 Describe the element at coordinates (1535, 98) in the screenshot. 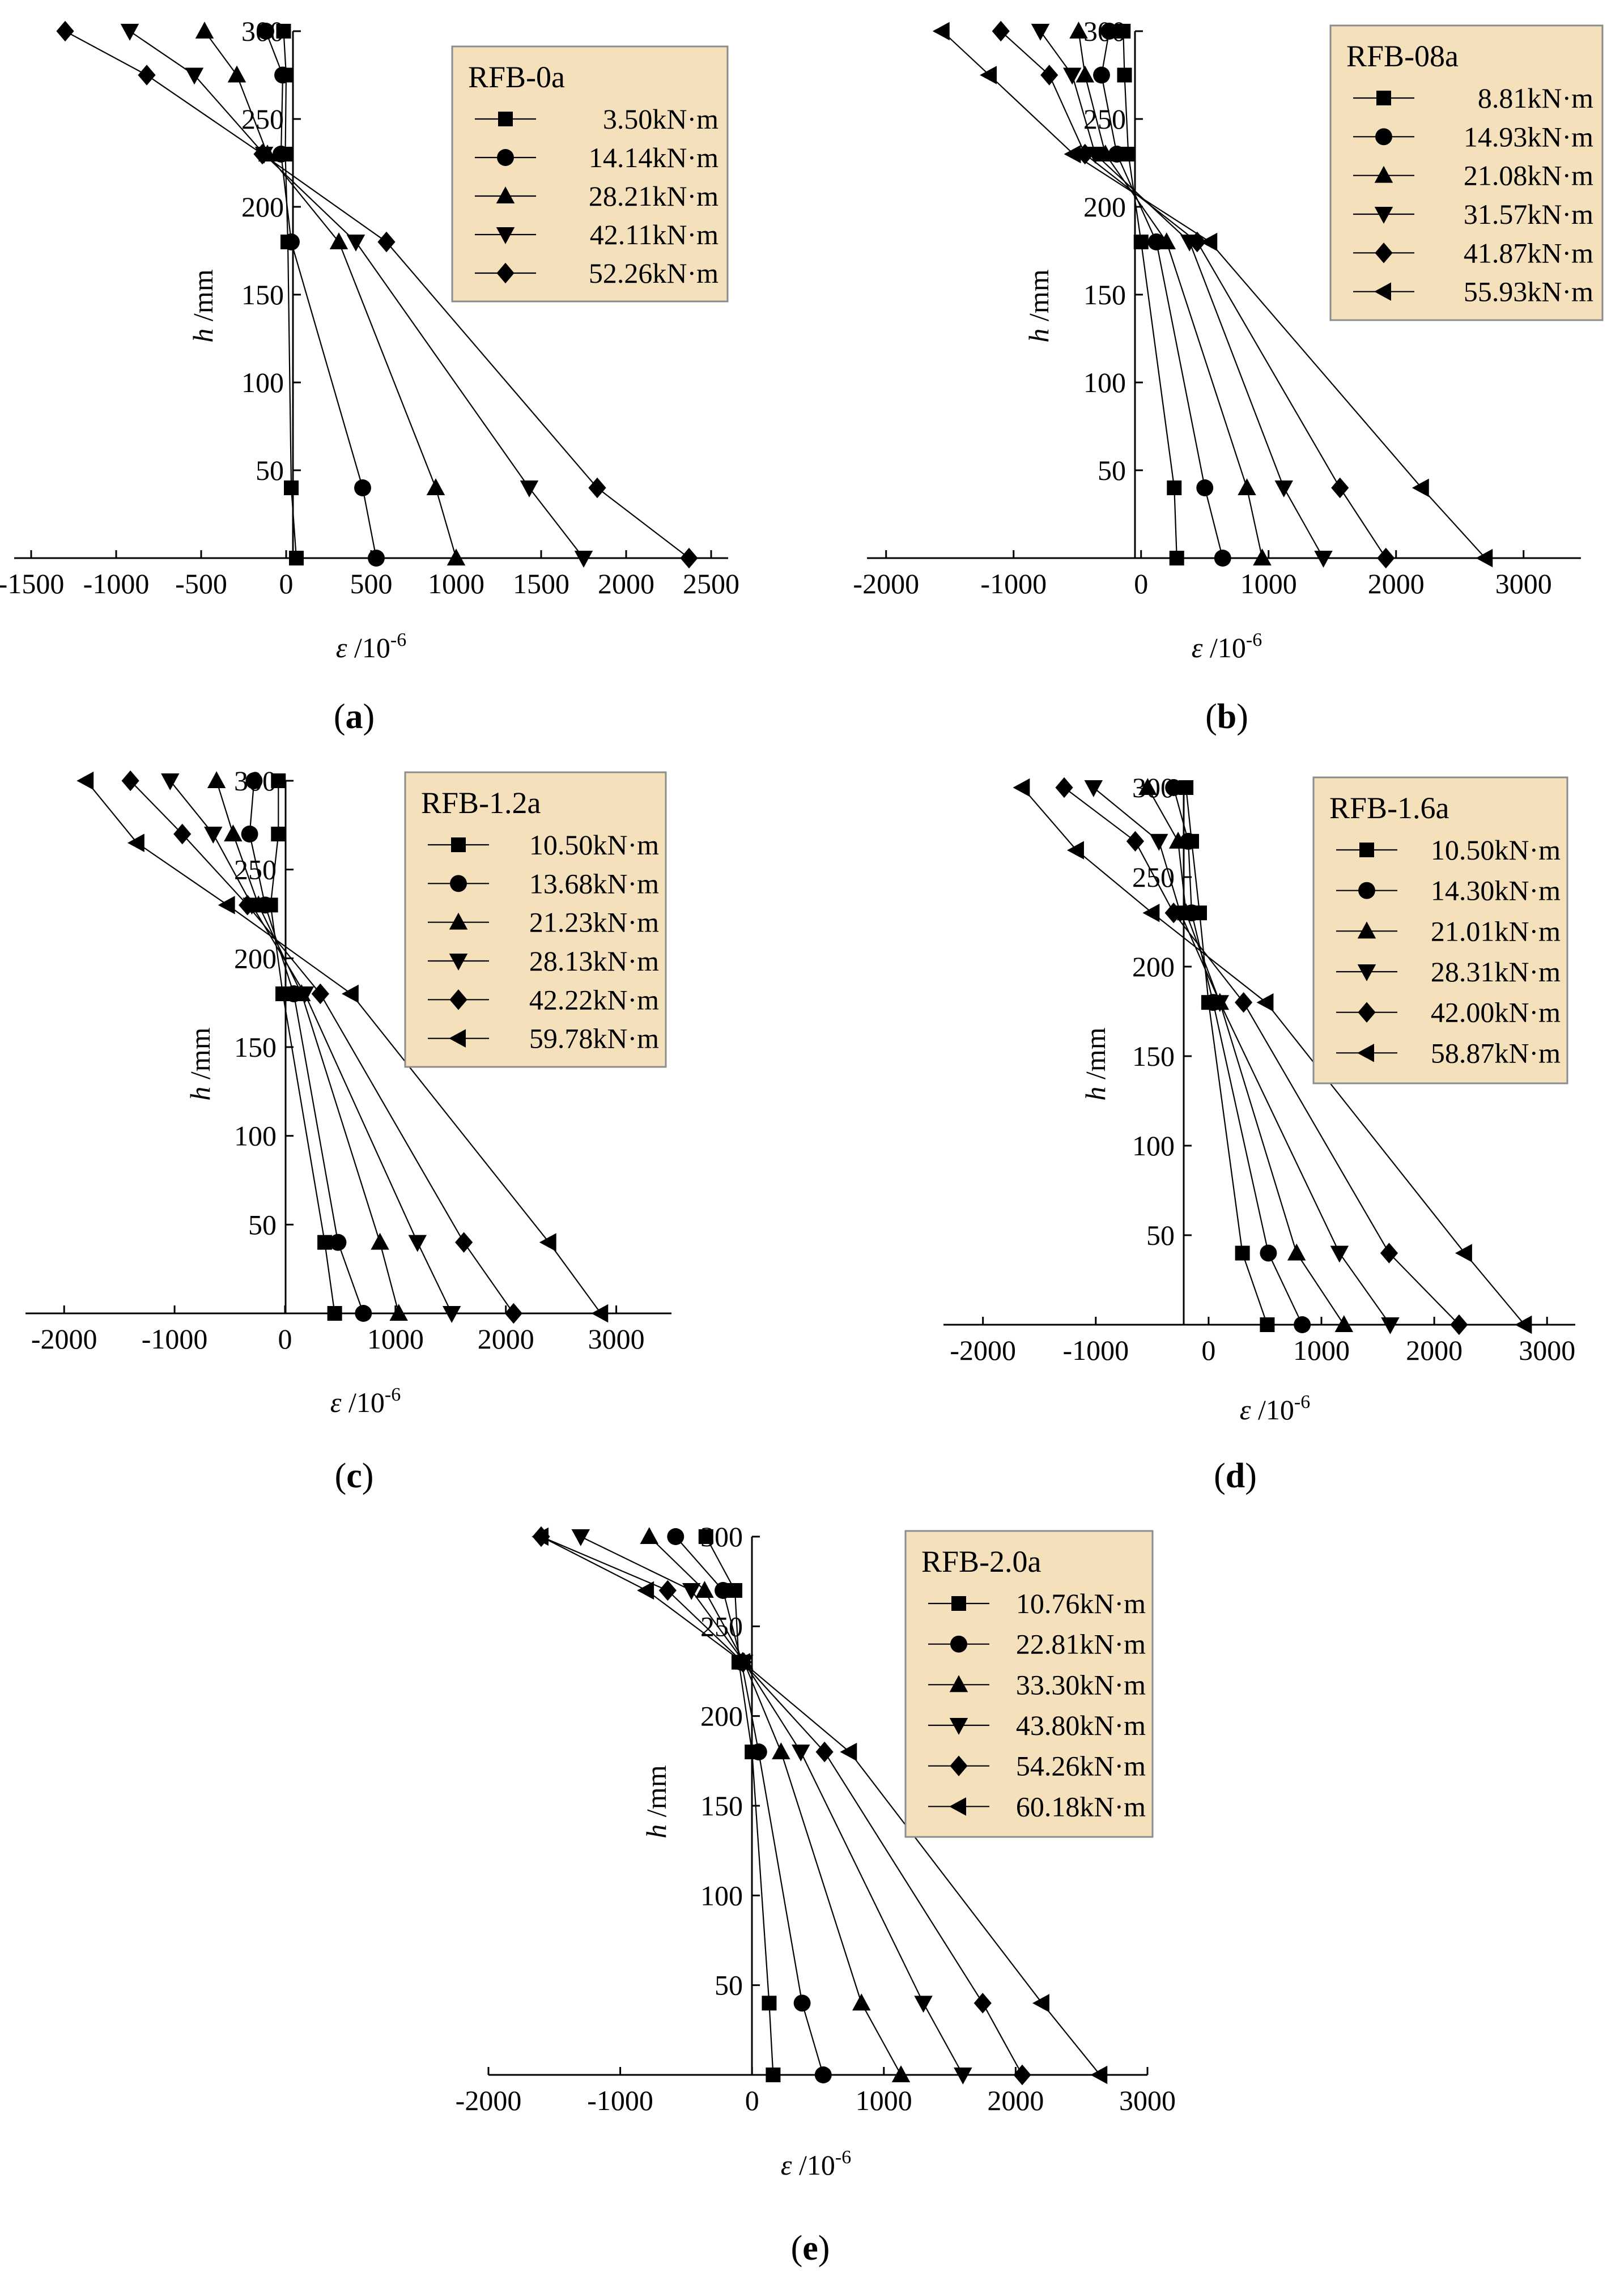

I see `legend-entry: 8.81kN·m` at that location.